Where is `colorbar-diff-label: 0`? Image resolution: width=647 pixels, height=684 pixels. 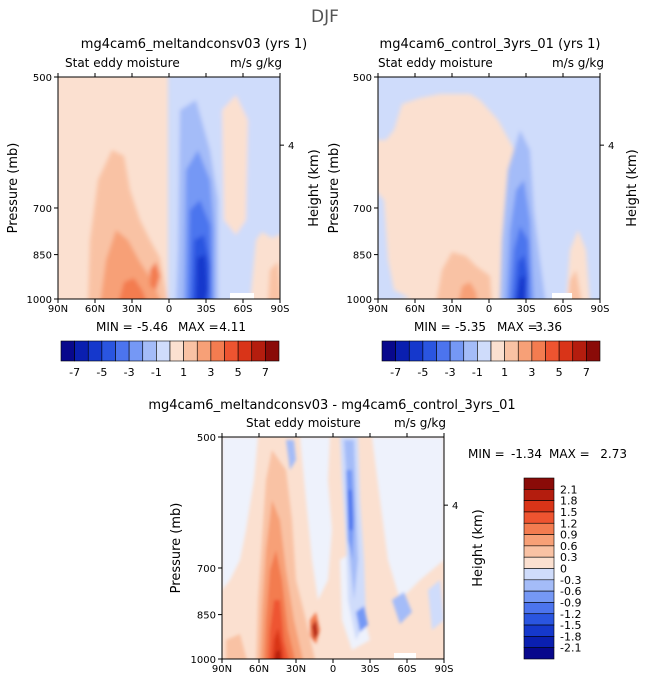 colorbar-diff-label: 0 is located at coordinates (563, 569).